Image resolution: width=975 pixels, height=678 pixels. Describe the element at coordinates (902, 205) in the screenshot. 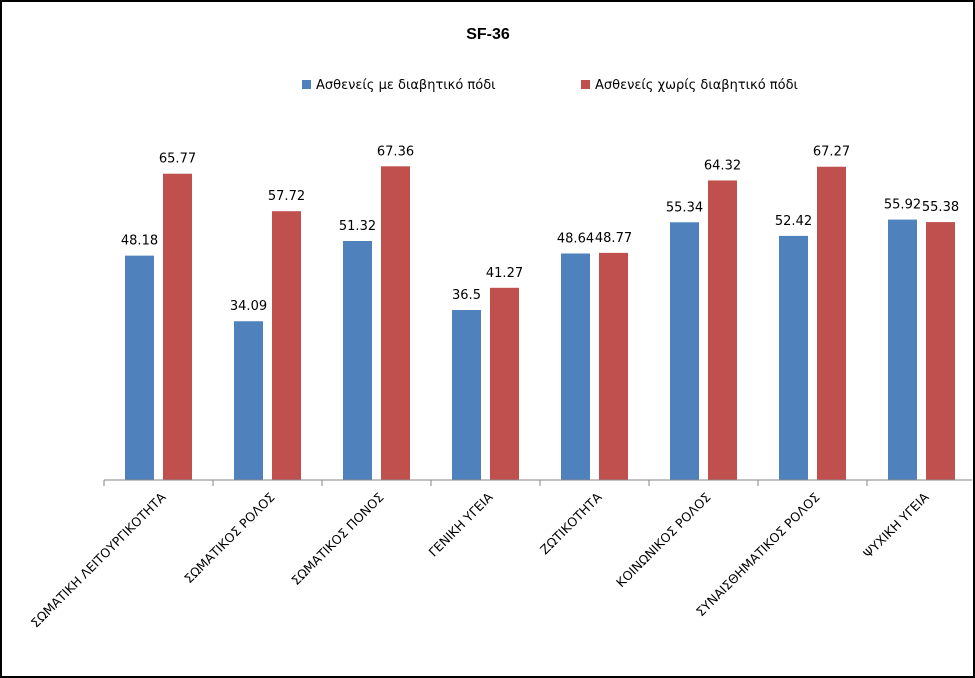

I see `data-label-series-1-cat-8: 55.92` at that location.